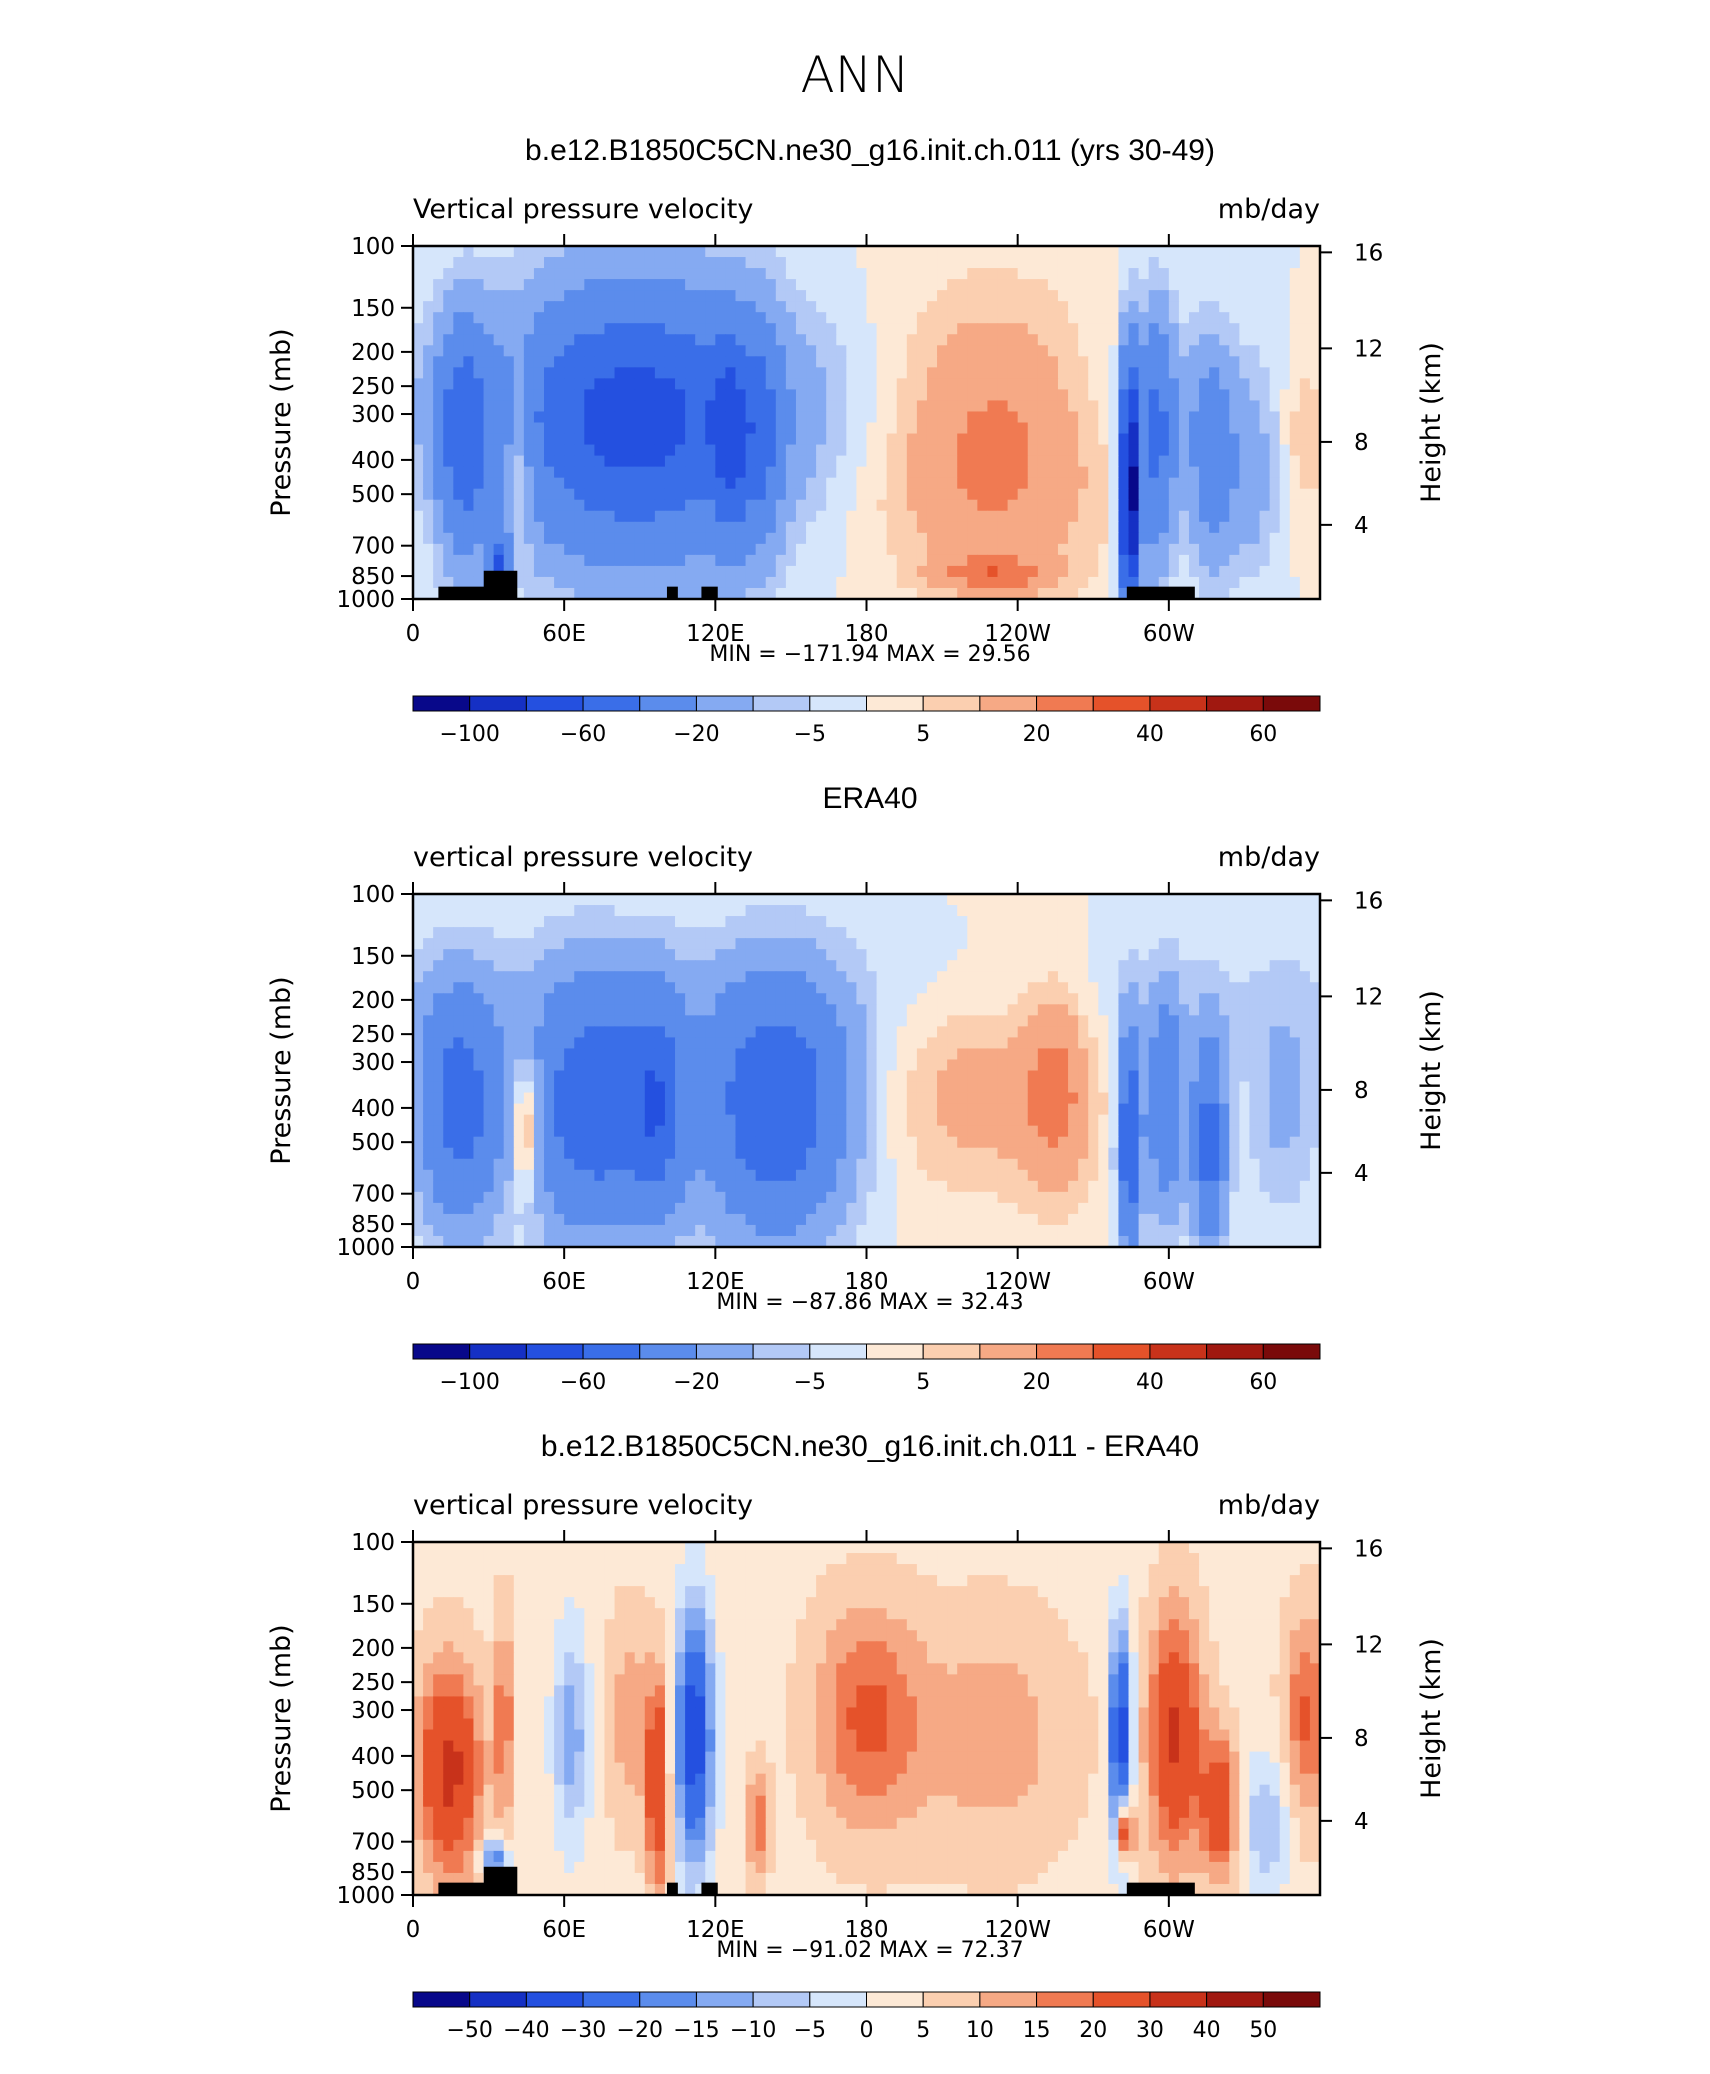 This screenshot has width=1710, height=2074. Describe the element at coordinates (1368, 349) in the screenshot. I see `y2-tick-label: 12` at that location.